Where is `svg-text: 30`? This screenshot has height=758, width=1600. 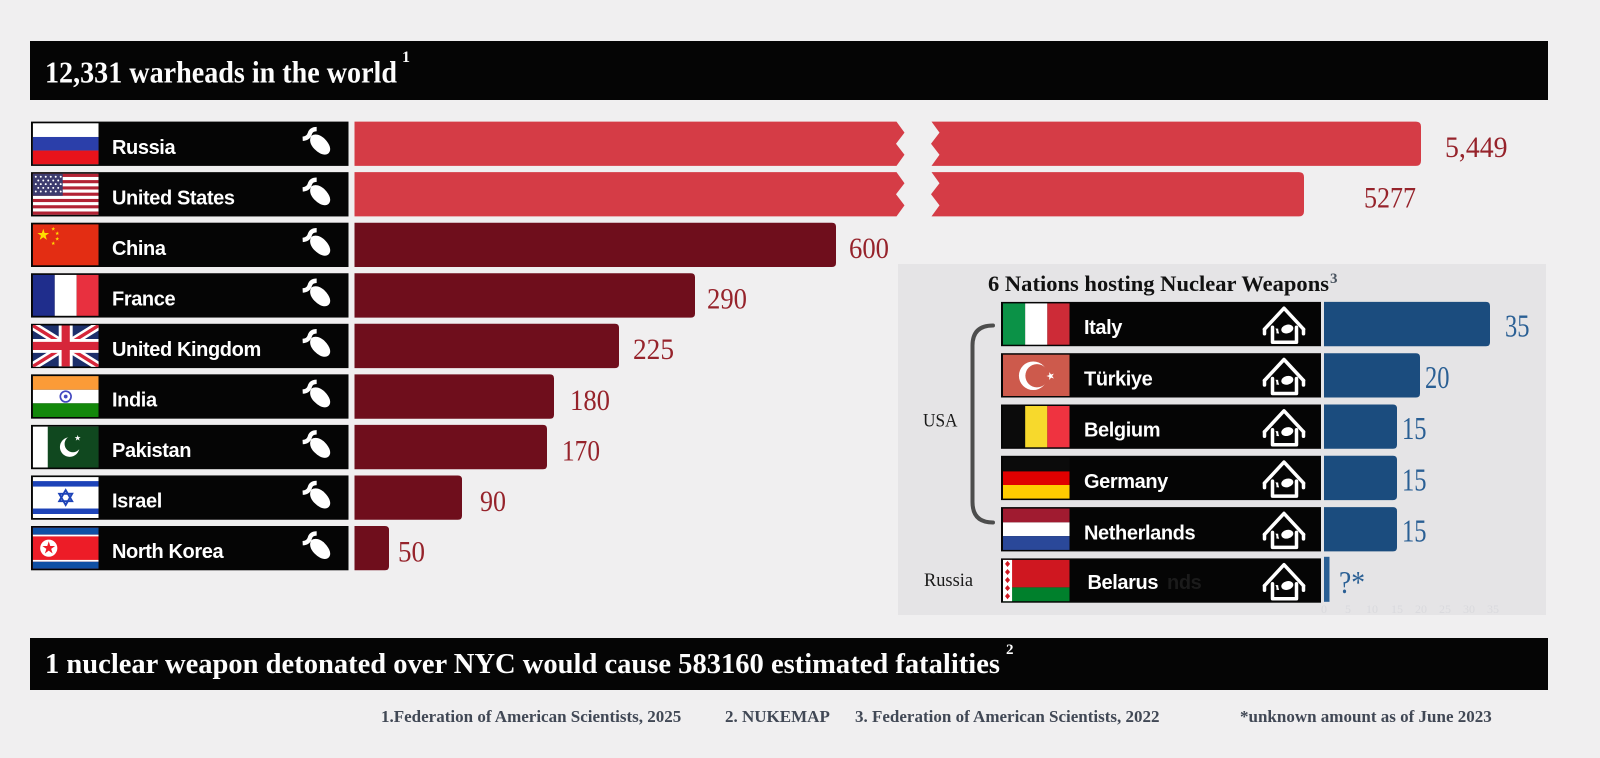
svg-text: 30 is located at coordinates (1469, 609).